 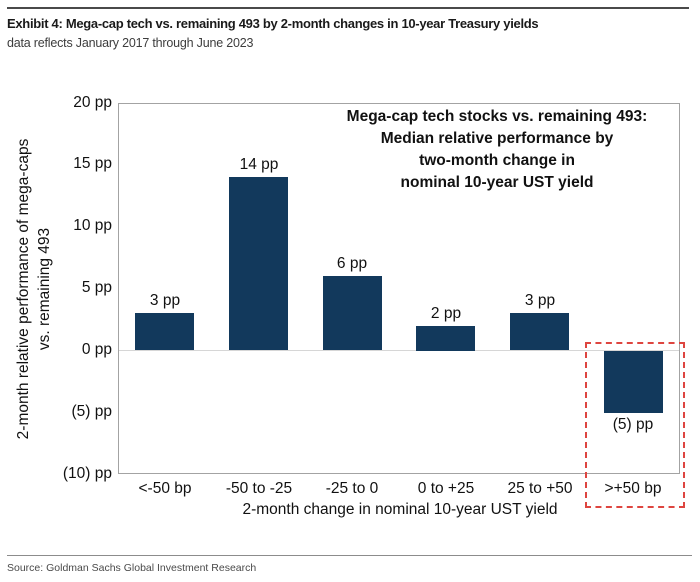 I want to click on highlight-dashed-box, so click(x=635, y=425).